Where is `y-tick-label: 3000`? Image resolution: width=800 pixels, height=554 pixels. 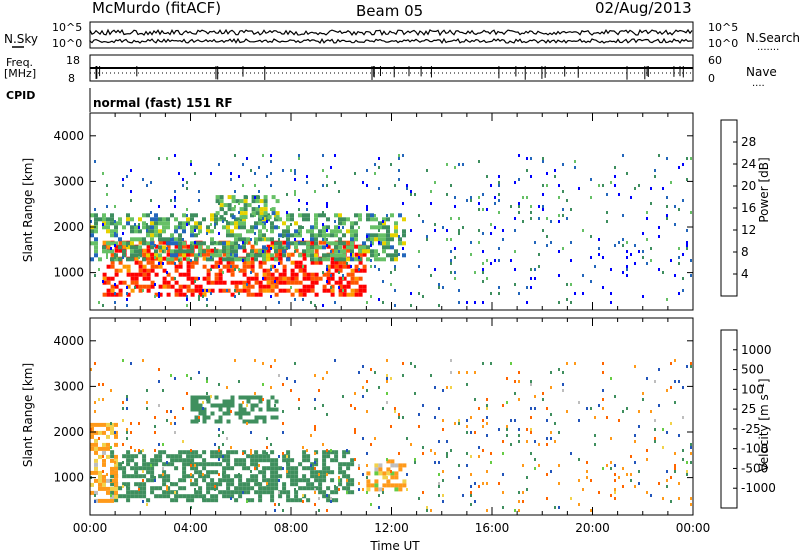 y-tick-label: 3000 is located at coordinates (68, 386).